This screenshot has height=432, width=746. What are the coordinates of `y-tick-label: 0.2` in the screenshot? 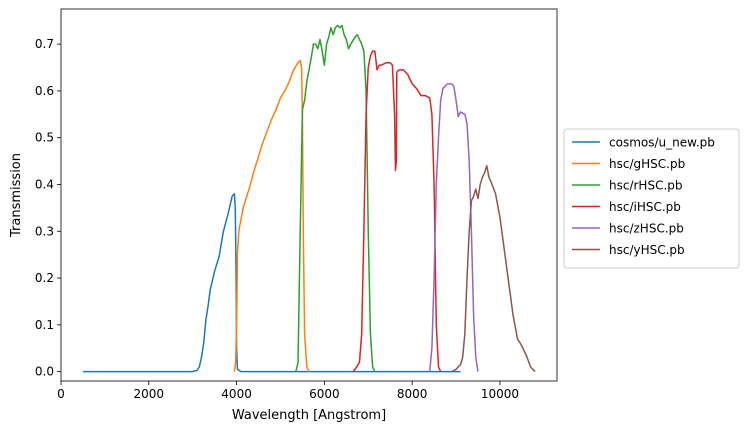 It's located at (44, 278).